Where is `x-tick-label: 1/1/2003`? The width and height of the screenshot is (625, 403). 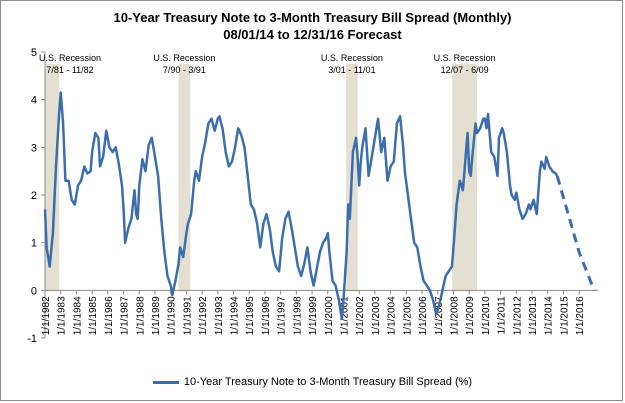 x-tick-label: 1/1/2003 is located at coordinates (376, 315).